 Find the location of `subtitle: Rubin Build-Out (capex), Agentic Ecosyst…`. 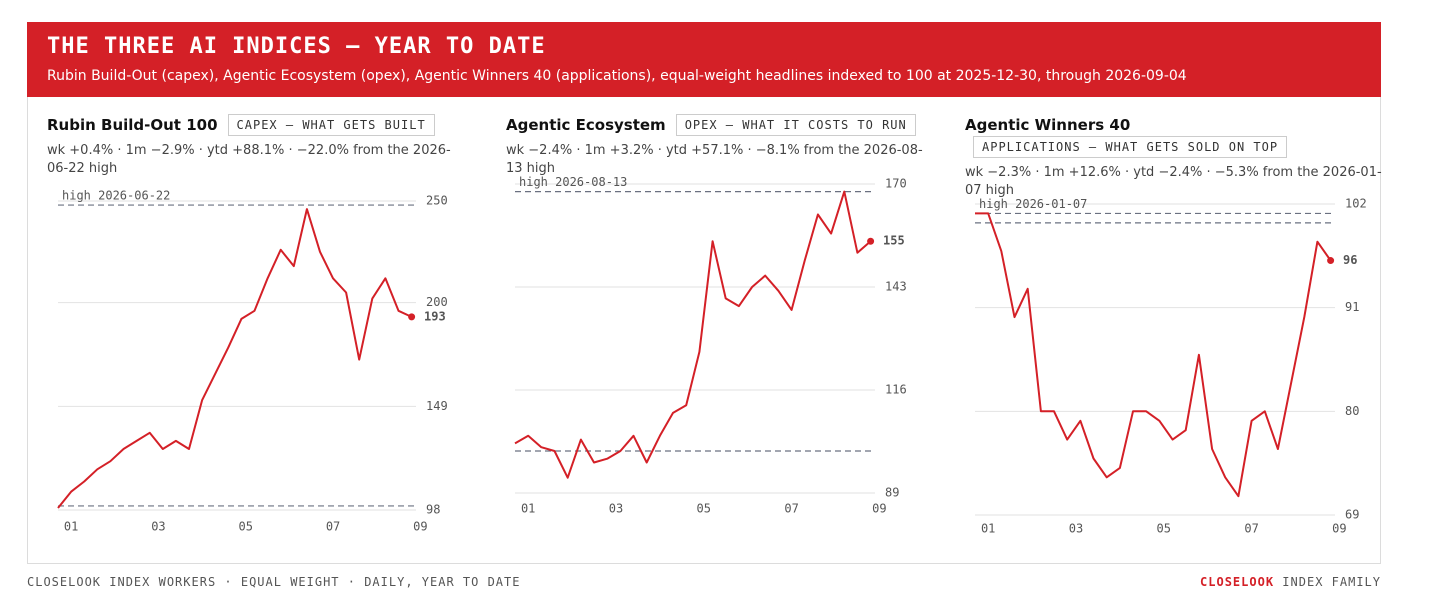

subtitle: Rubin Build-Out (capex), Agentic Ecosyst… is located at coordinates (617, 76).